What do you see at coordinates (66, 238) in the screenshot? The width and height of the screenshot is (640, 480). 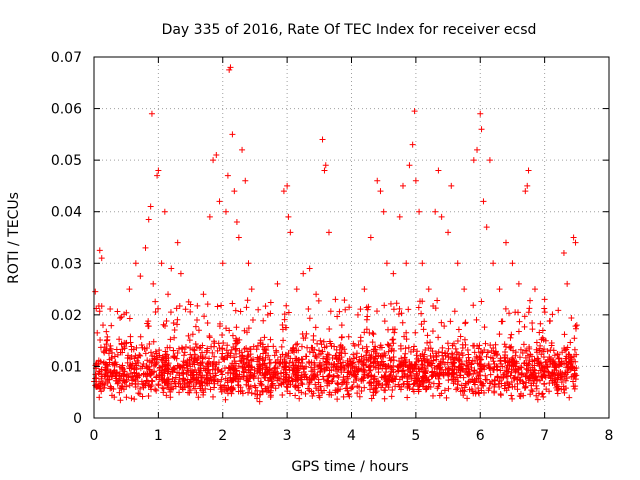 I see `y-tick-labels: 0 0.01 0.02 0.03 0.04 0.05 0.06 0.07` at bounding box center [66, 238].